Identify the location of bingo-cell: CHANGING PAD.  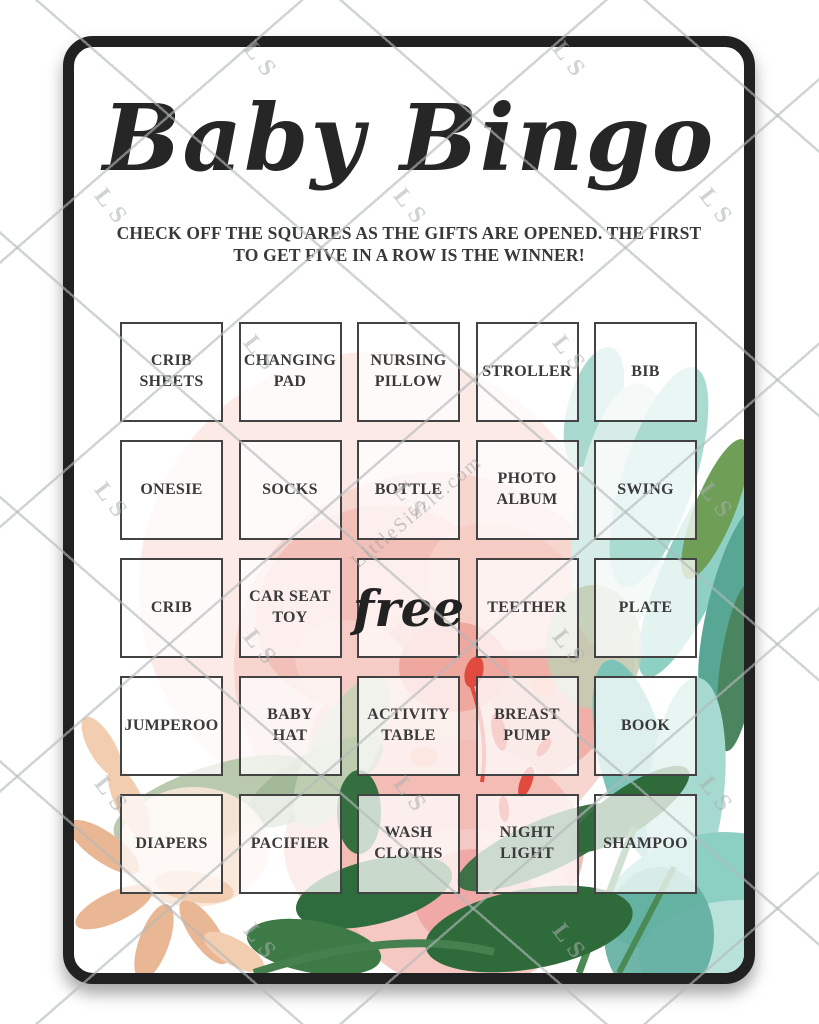
(290, 372).